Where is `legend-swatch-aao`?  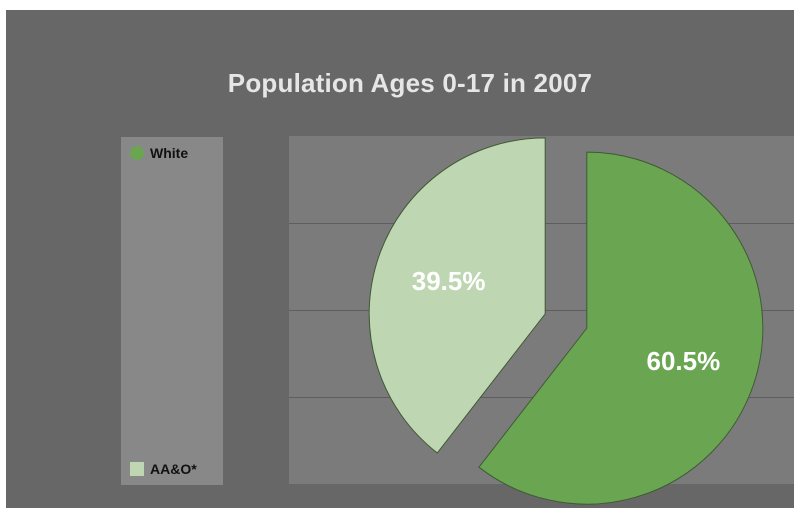
legend-swatch-aao is located at coordinates (137, 469).